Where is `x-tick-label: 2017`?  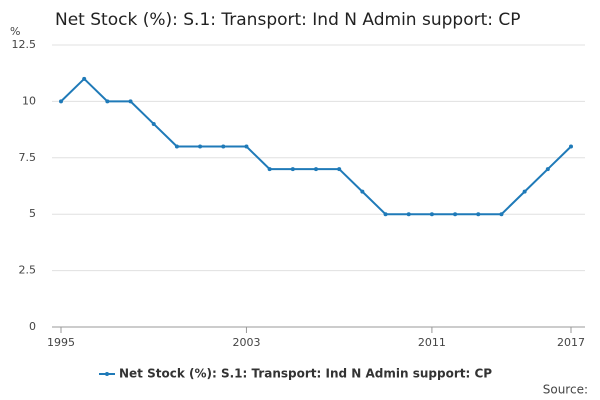
x-tick-label: 2017 is located at coordinates (571, 342).